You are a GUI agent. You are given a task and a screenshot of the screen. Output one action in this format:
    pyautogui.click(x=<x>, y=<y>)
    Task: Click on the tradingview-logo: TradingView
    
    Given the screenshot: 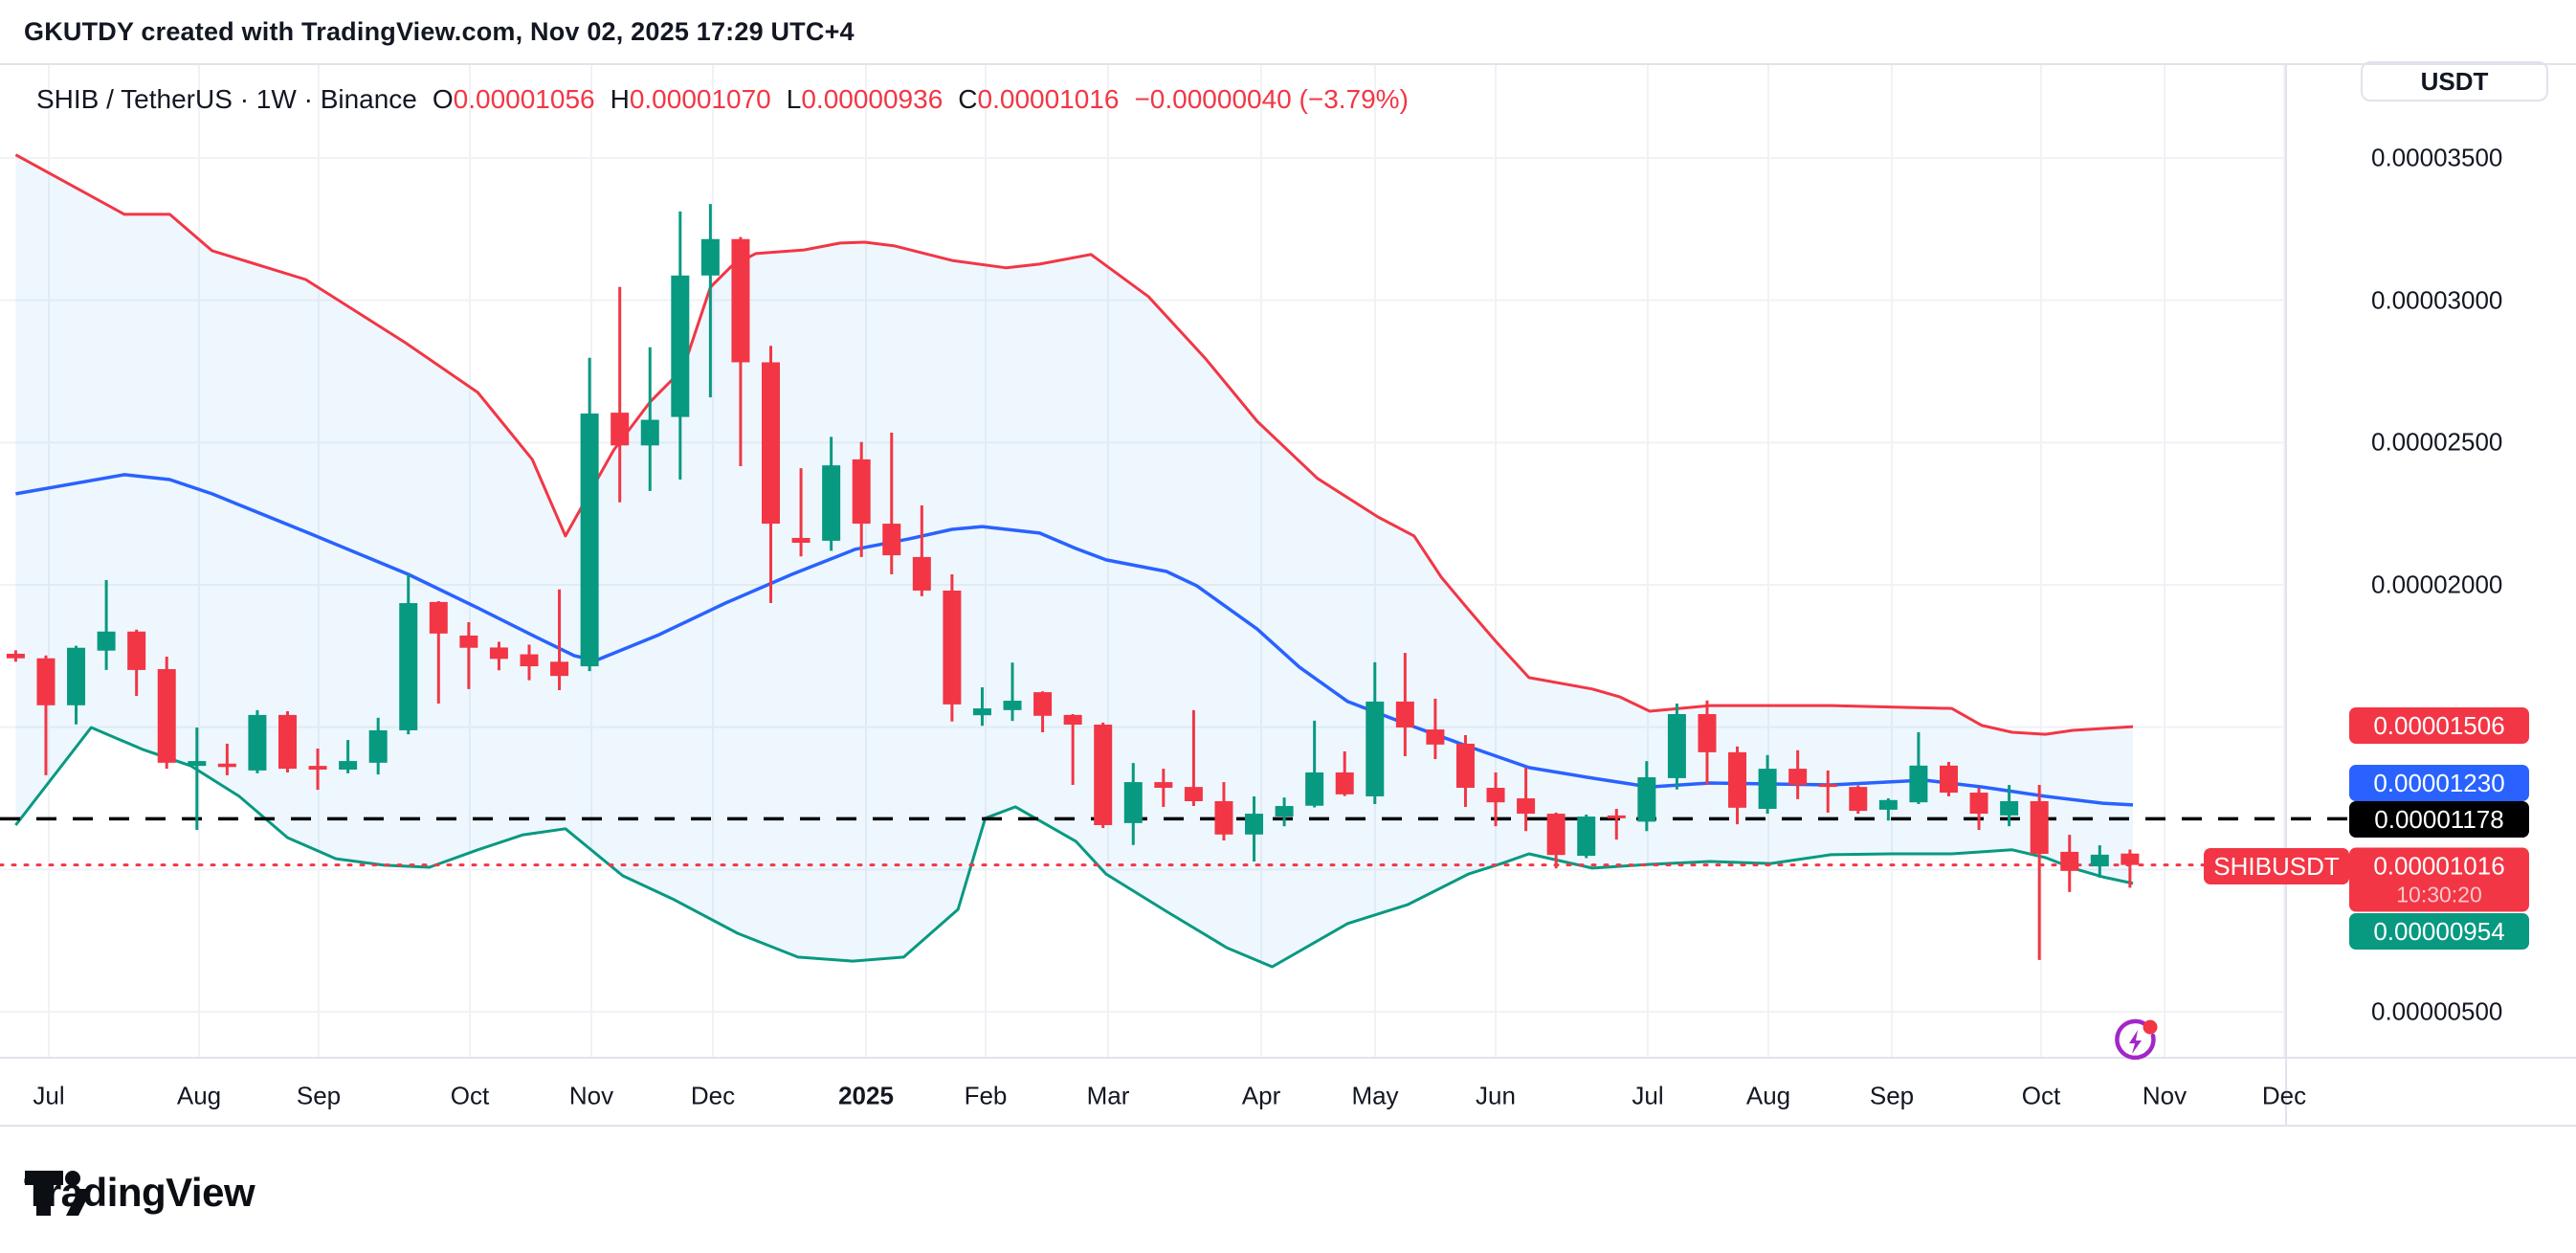 What is the action you would take?
    pyautogui.click(x=139, y=1193)
    